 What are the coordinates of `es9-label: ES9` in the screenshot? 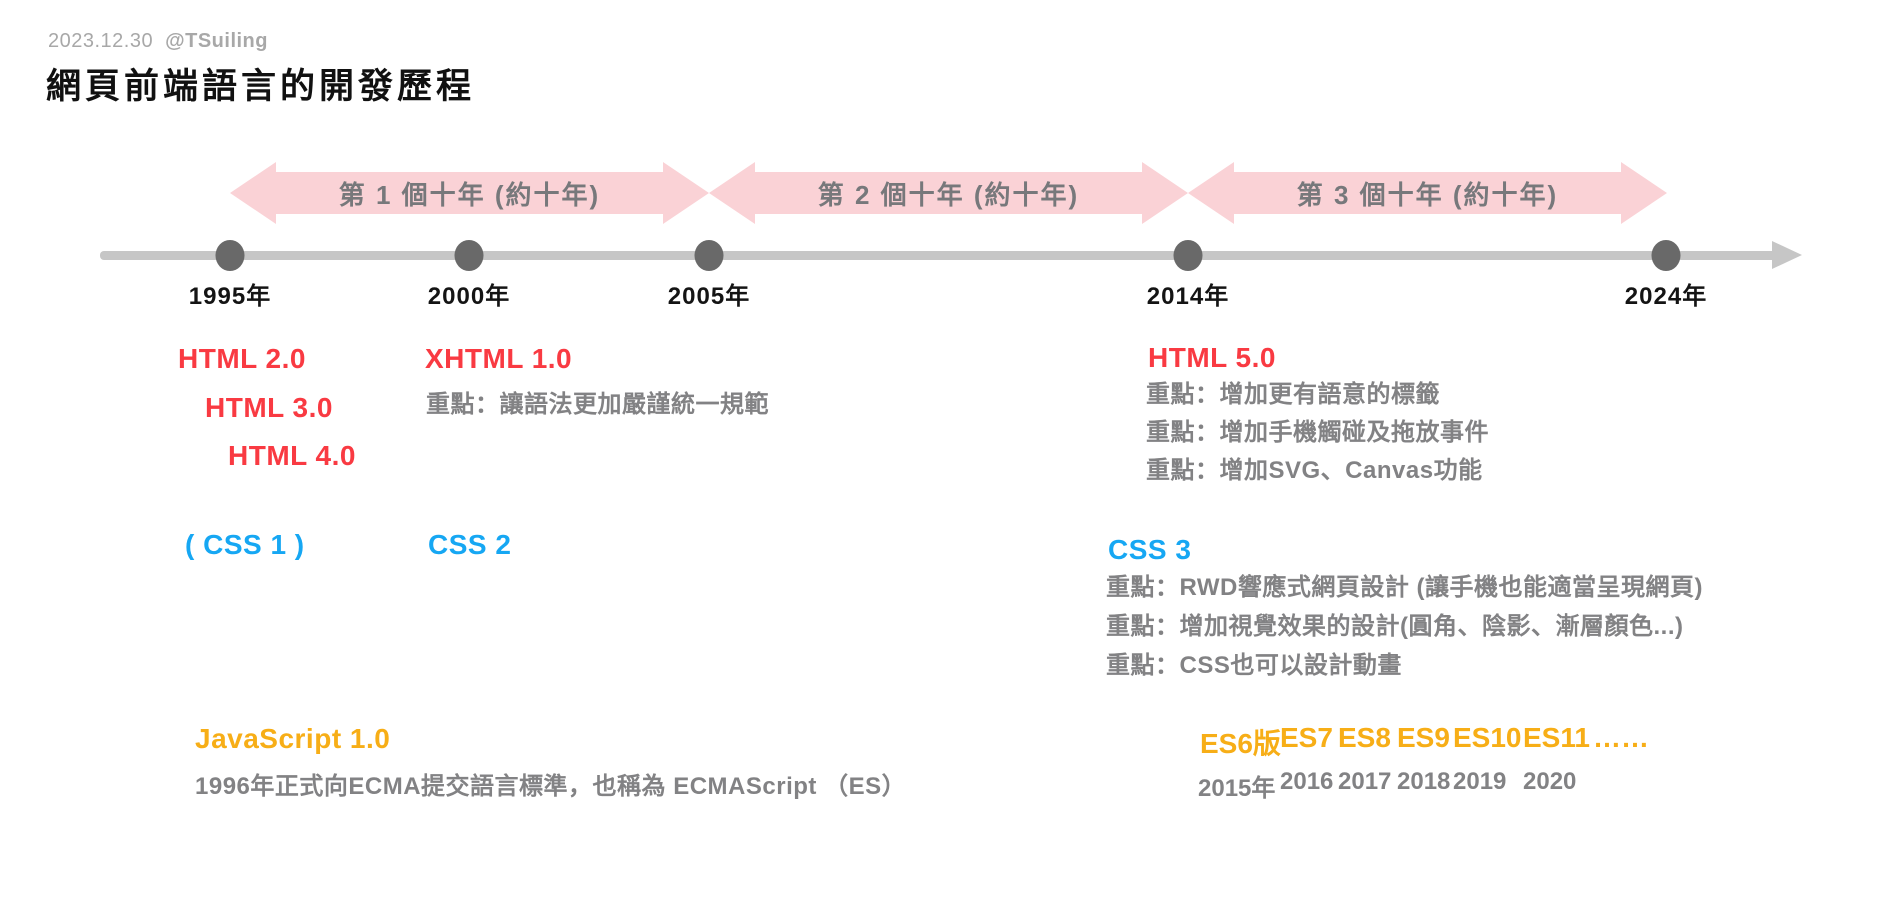 It's located at (1423, 737).